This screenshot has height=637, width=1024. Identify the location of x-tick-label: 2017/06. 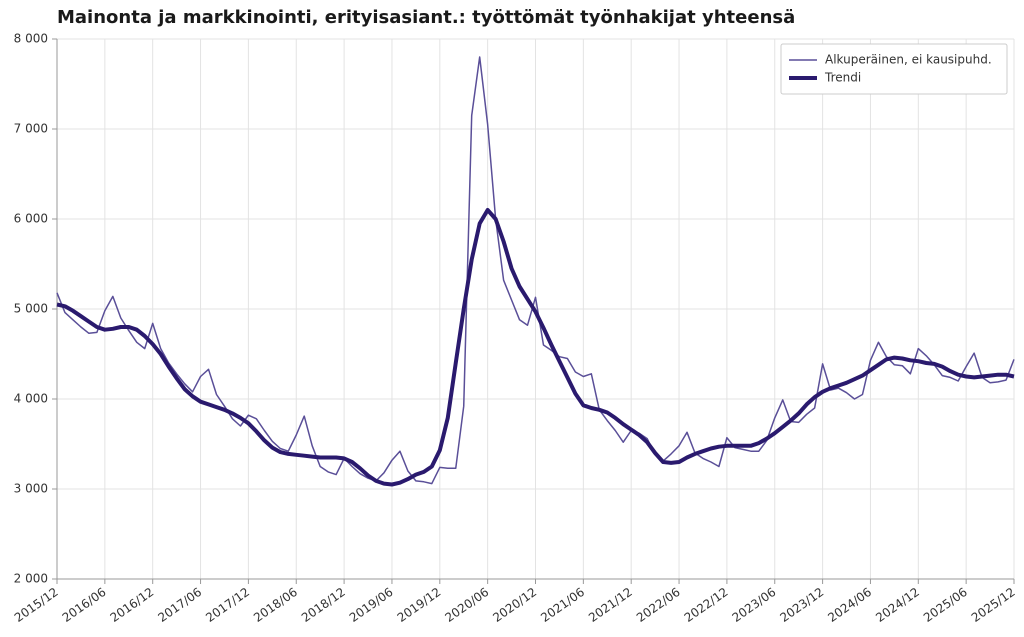
(179, 605).